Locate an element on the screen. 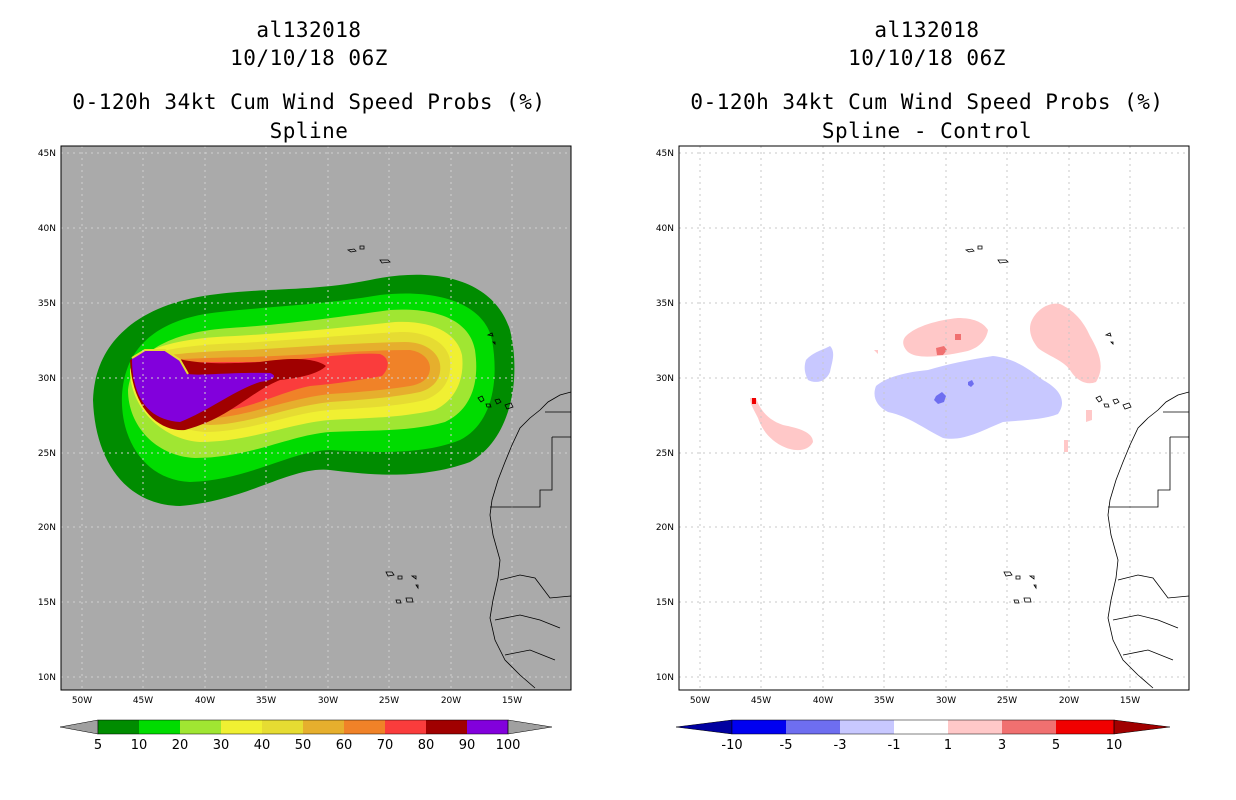 The height and width of the screenshot is (800, 1236). left-cb-label-5: 50 is located at coordinates (303, 745).